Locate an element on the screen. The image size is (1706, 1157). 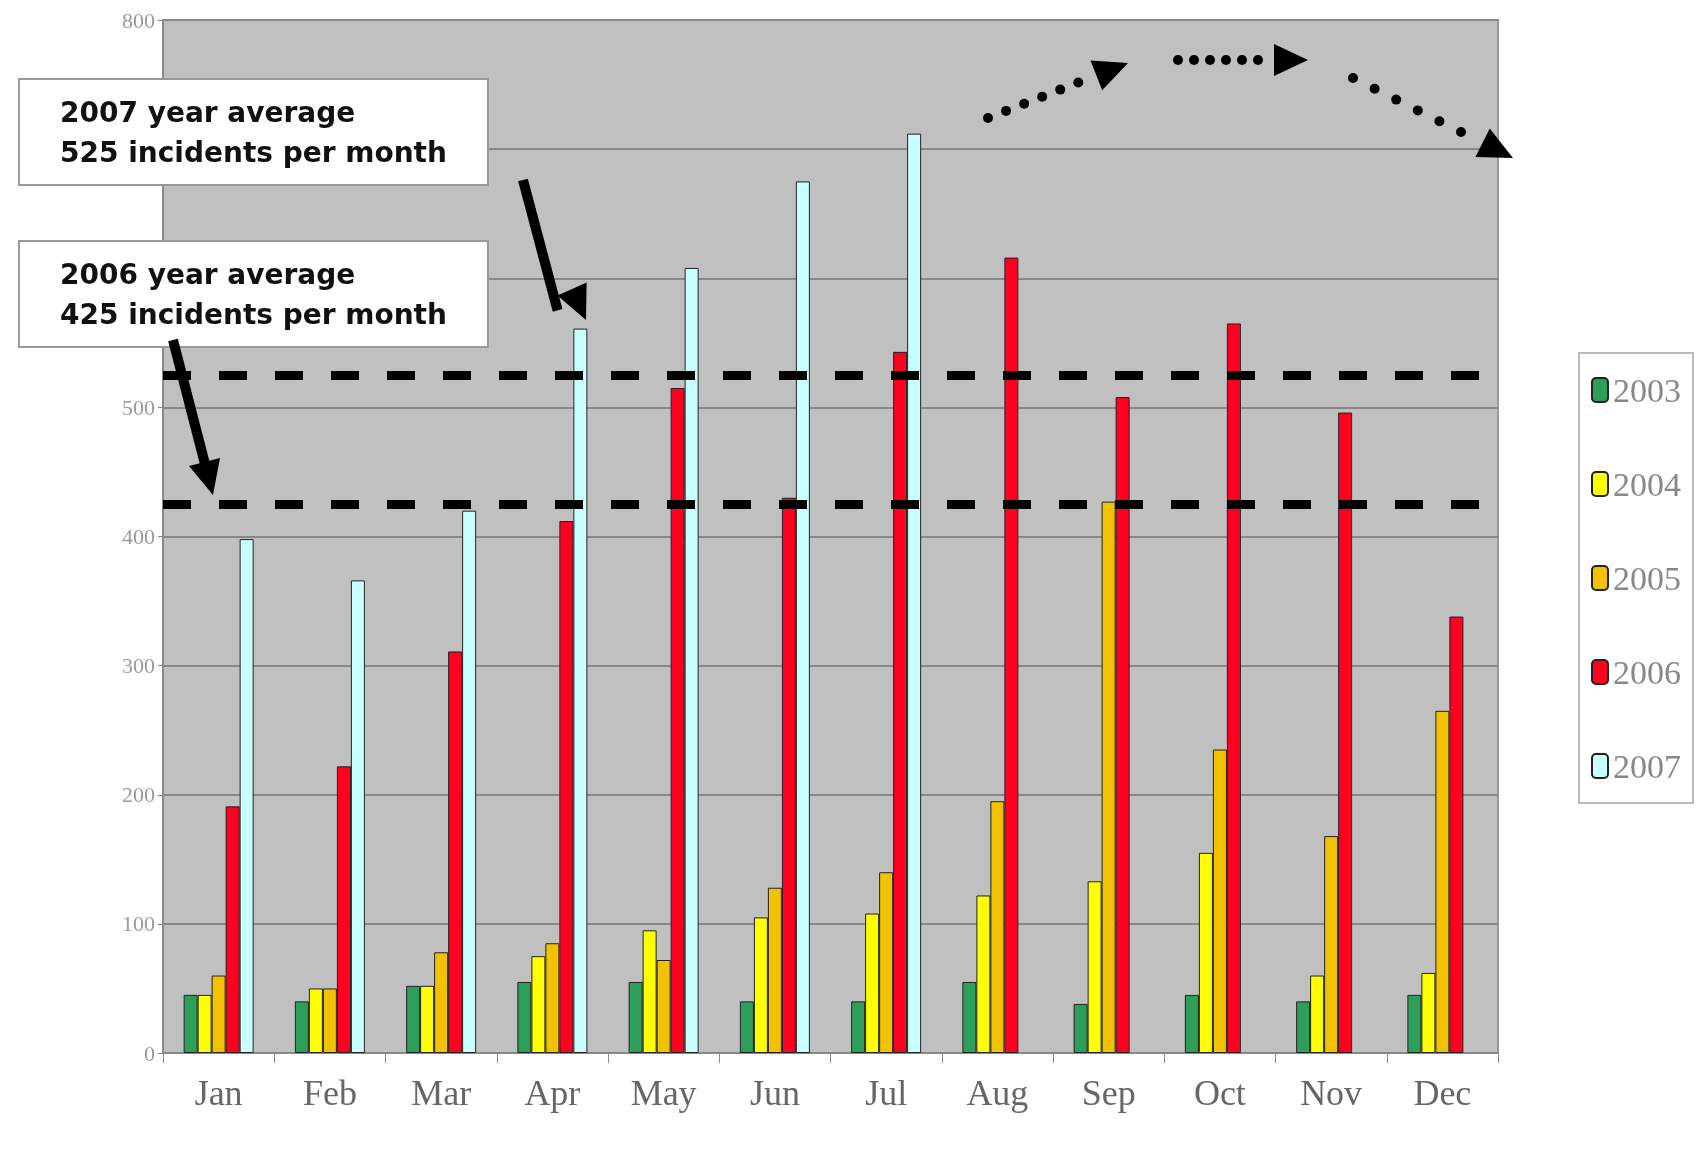
x-tick-label: Aug is located at coordinates (997, 1093).